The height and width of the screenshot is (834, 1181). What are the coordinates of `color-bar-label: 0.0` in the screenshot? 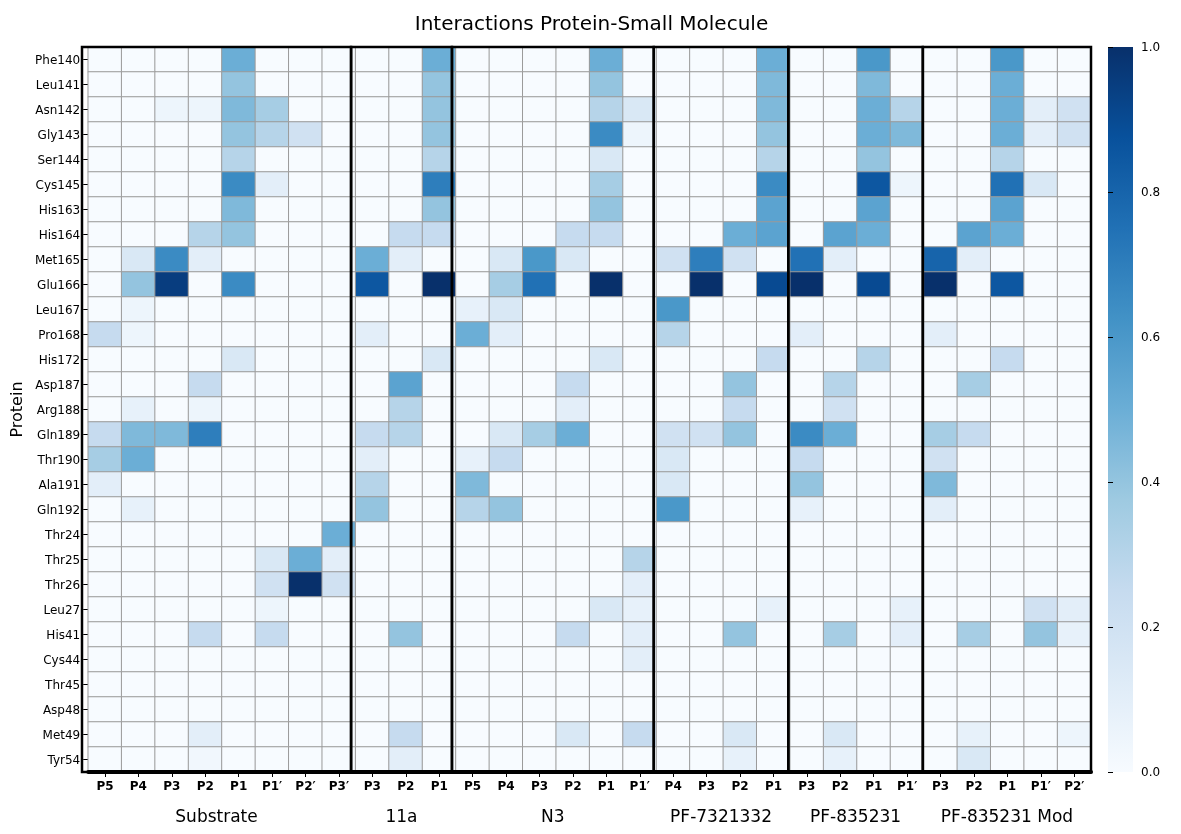 It's located at (1151, 772).